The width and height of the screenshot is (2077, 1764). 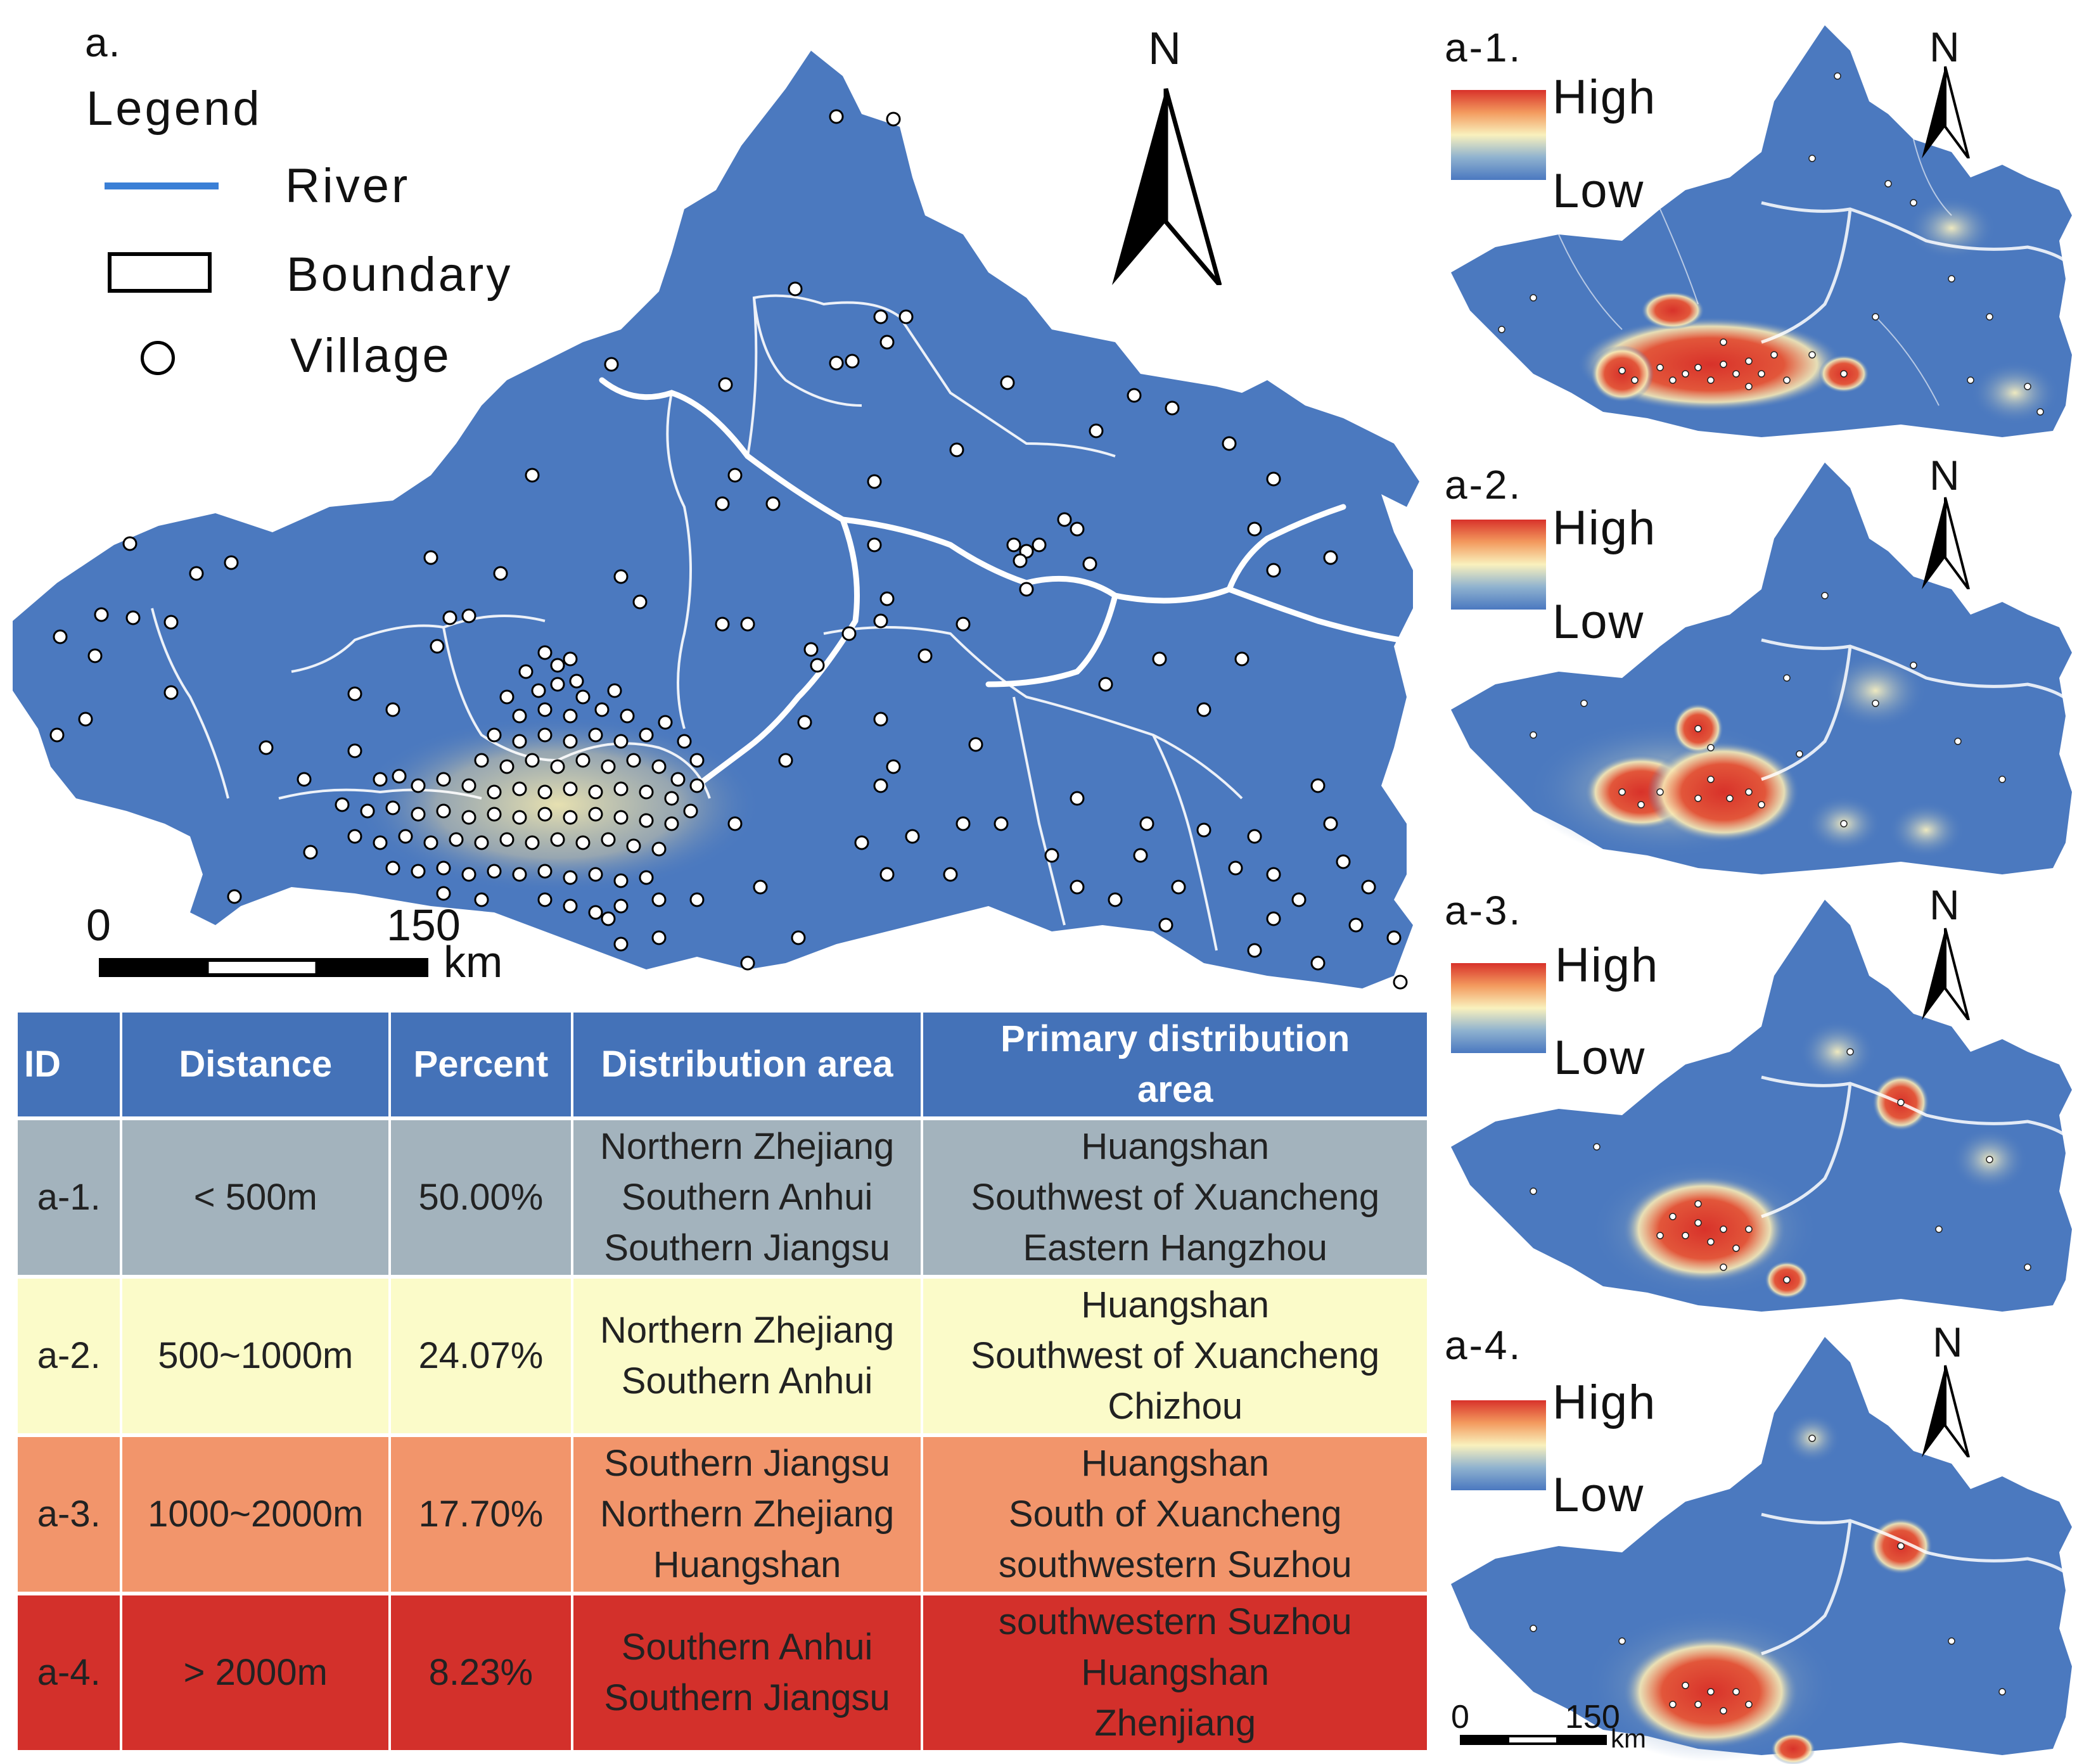 I want to click on row-primary-area: Huangshan Southwest of Xuancheng Chizhou, so click(x=1175, y=1356).